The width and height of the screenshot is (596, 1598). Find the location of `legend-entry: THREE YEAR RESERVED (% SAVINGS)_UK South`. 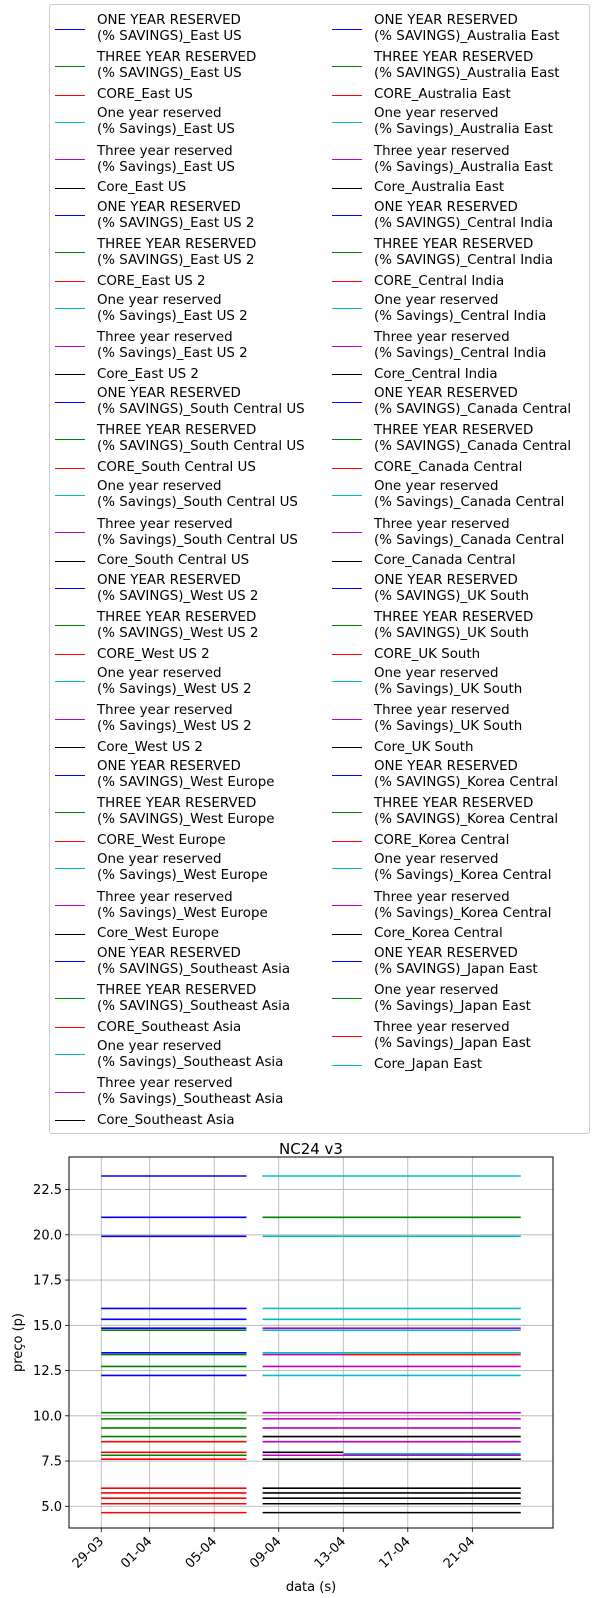

legend-entry: THREE YEAR RESERVED (% SAVINGS)_UK South is located at coordinates (432, 626).